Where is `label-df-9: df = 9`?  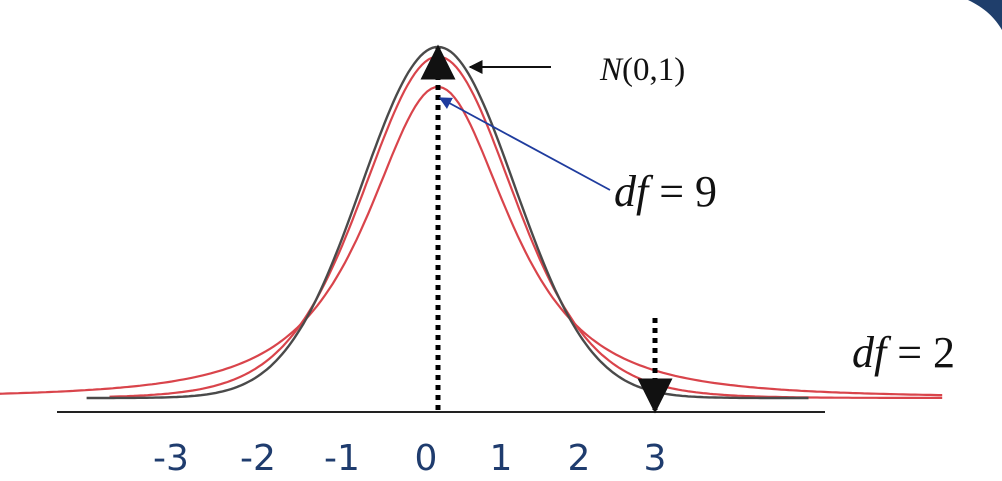 label-df-9: df = 9 is located at coordinates (665, 191).